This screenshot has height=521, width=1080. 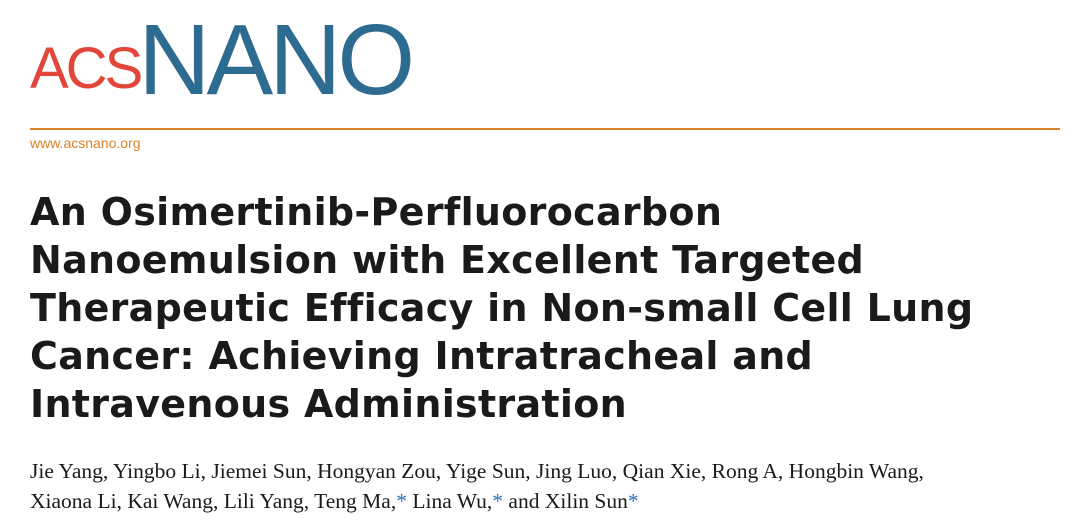 I want to click on author-group-2: Lina Wu,, so click(x=449, y=501).